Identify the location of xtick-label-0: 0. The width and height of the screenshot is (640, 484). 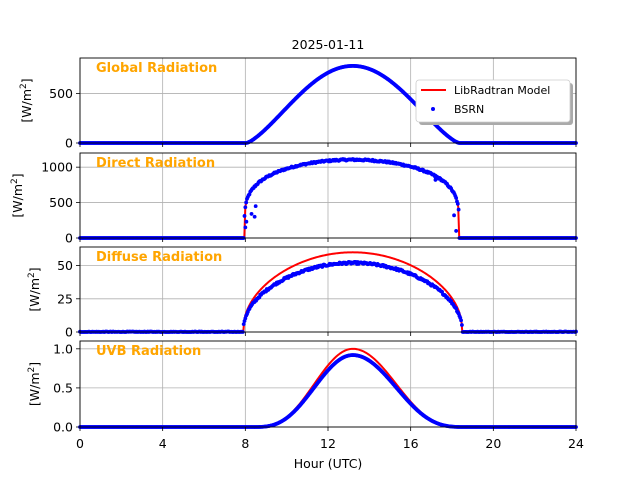
(80, 443).